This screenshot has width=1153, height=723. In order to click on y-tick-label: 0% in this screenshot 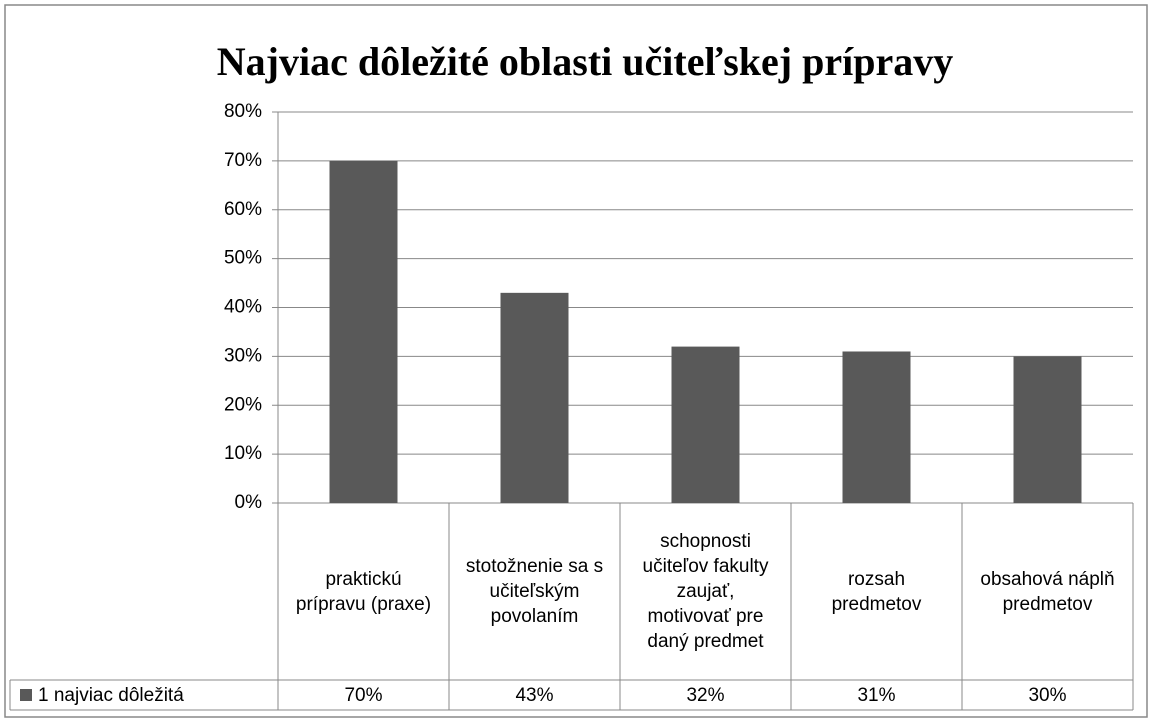, I will do `click(249, 502)`.